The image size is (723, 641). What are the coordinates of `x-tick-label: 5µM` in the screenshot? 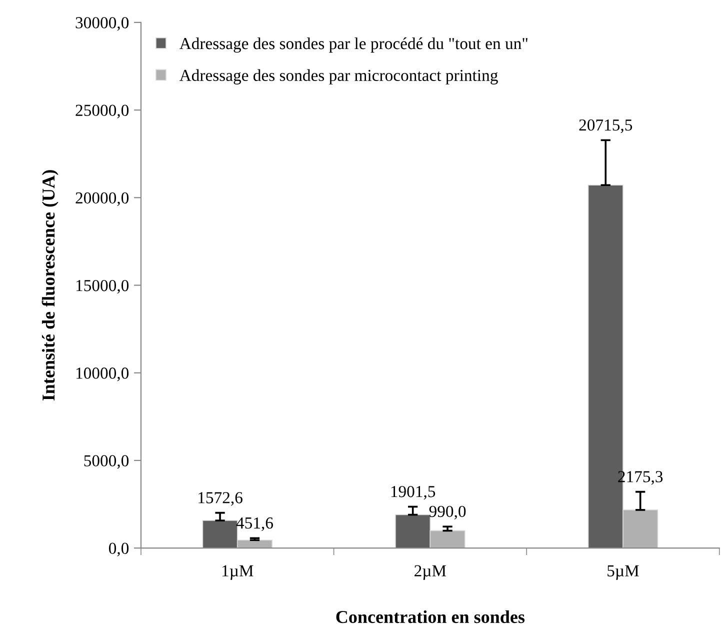 It's located at (623, 572).